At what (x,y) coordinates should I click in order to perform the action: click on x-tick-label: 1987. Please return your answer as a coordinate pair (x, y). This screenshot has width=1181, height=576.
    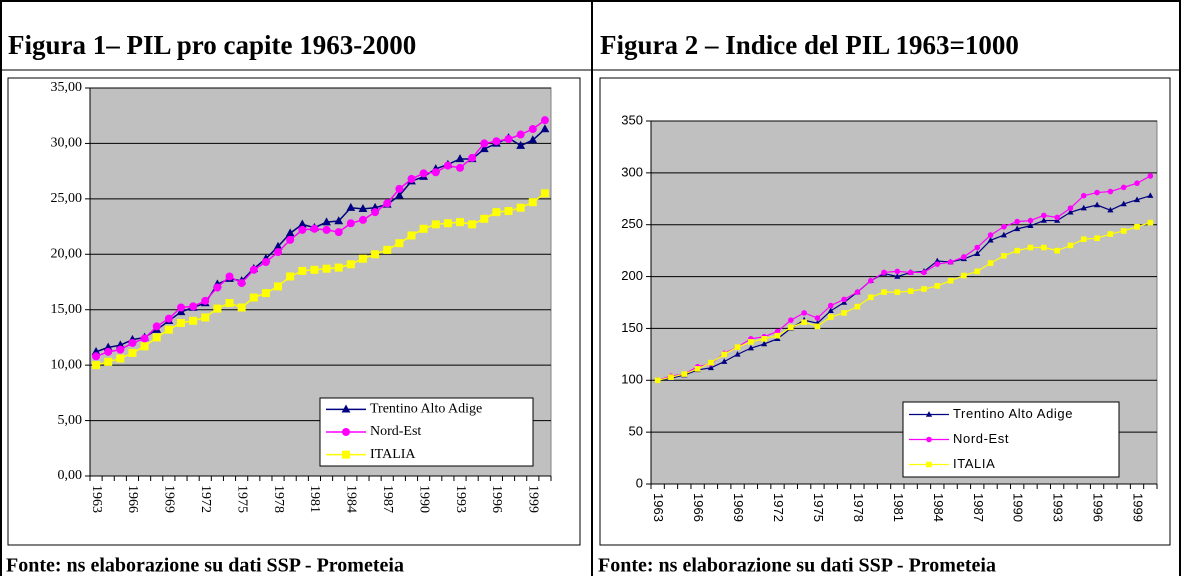
    Looking at the image, I should click on (978, 507).